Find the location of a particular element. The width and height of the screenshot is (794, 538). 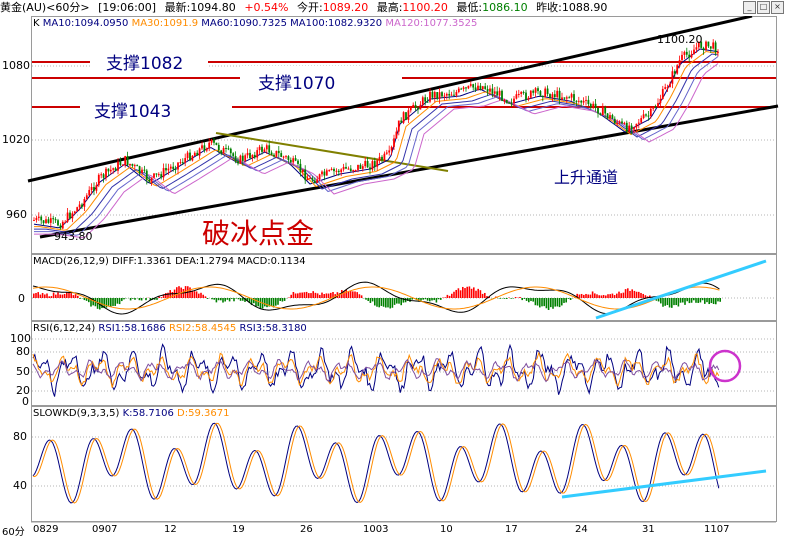

x-axis-label: 12 is located at coordinates (170, 529).